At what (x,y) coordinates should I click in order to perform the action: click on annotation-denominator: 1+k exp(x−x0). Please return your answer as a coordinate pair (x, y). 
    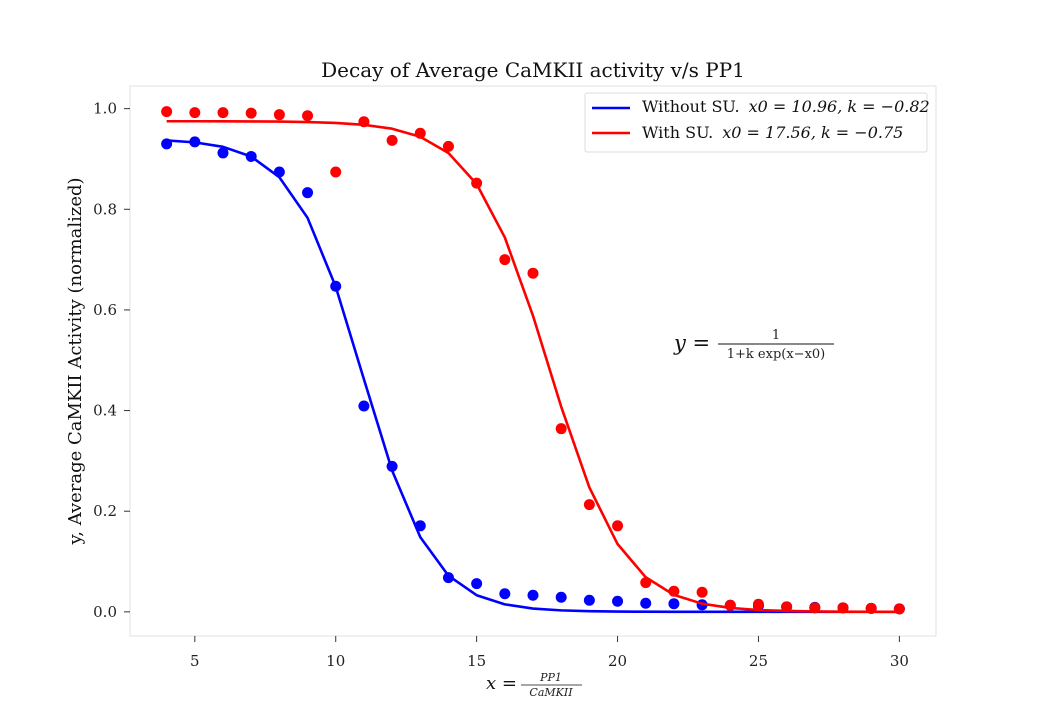
    Looking at the image, I should click on (776, 354).